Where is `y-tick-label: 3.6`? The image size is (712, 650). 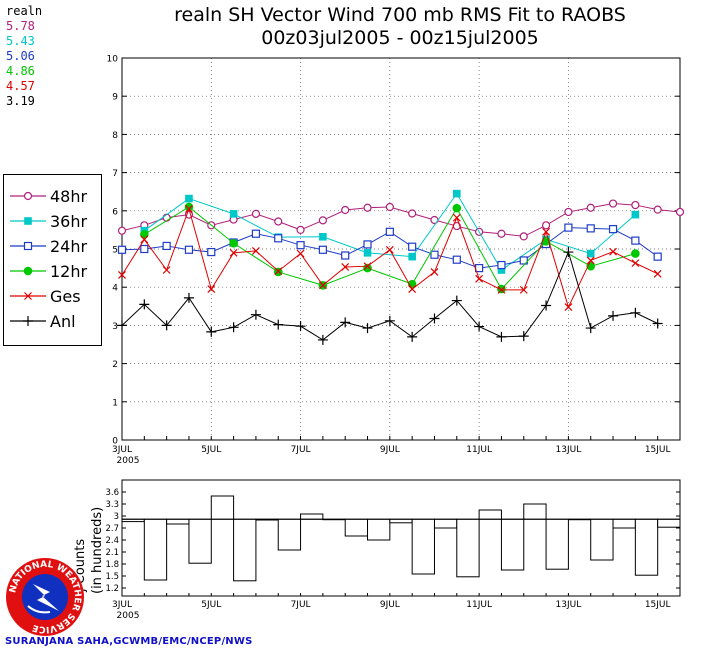
y-tick-label: 3.6 is located at coordinates (112, 493).